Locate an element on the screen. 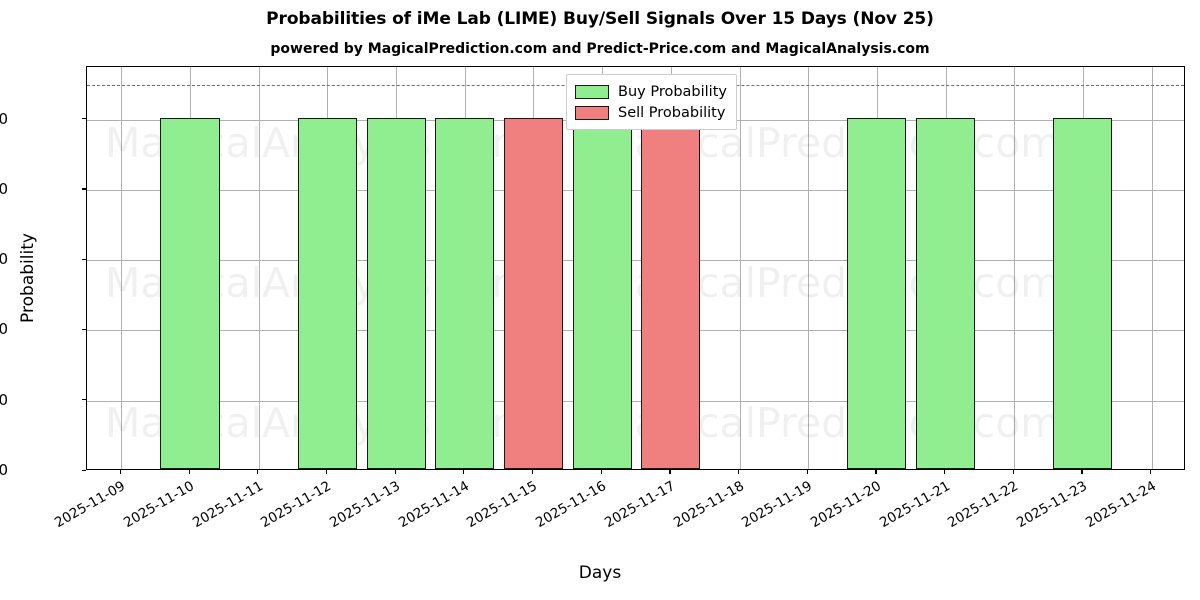 This screenshot has width=1200, height=600. chart-legend: Buy Probability Sell Probability is located at coordinates (651, 102).